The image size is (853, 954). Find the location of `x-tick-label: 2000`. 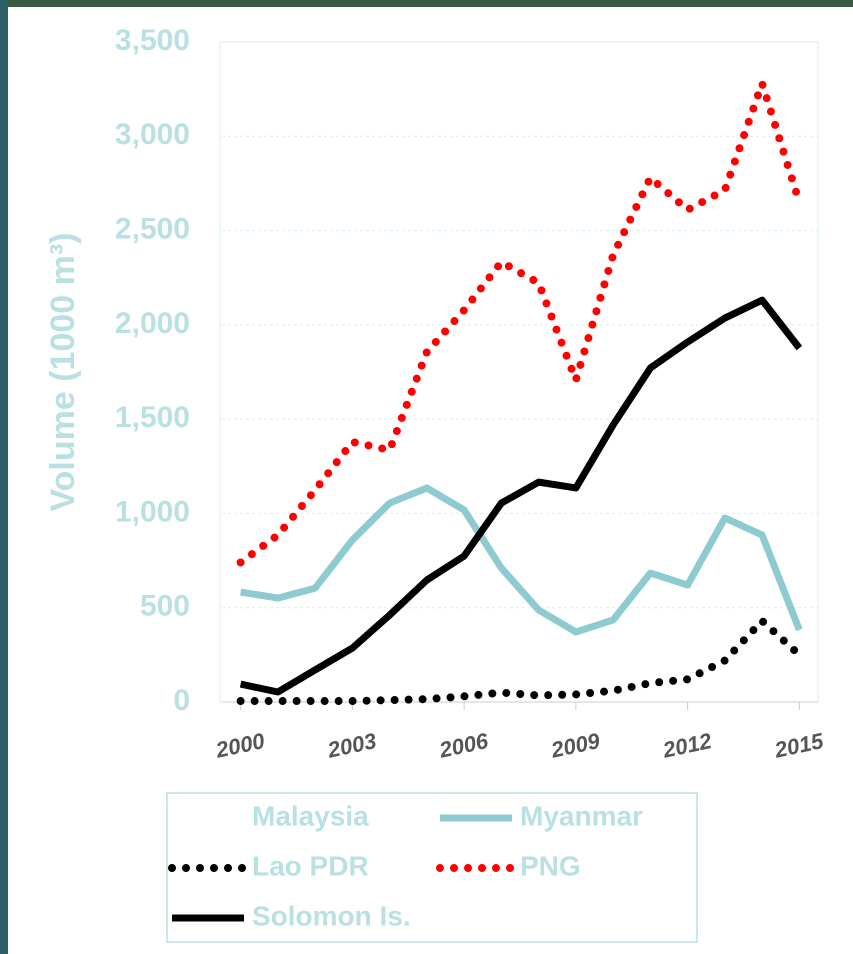

x-tick-label: 2000 is located at coordinates (240, 745).